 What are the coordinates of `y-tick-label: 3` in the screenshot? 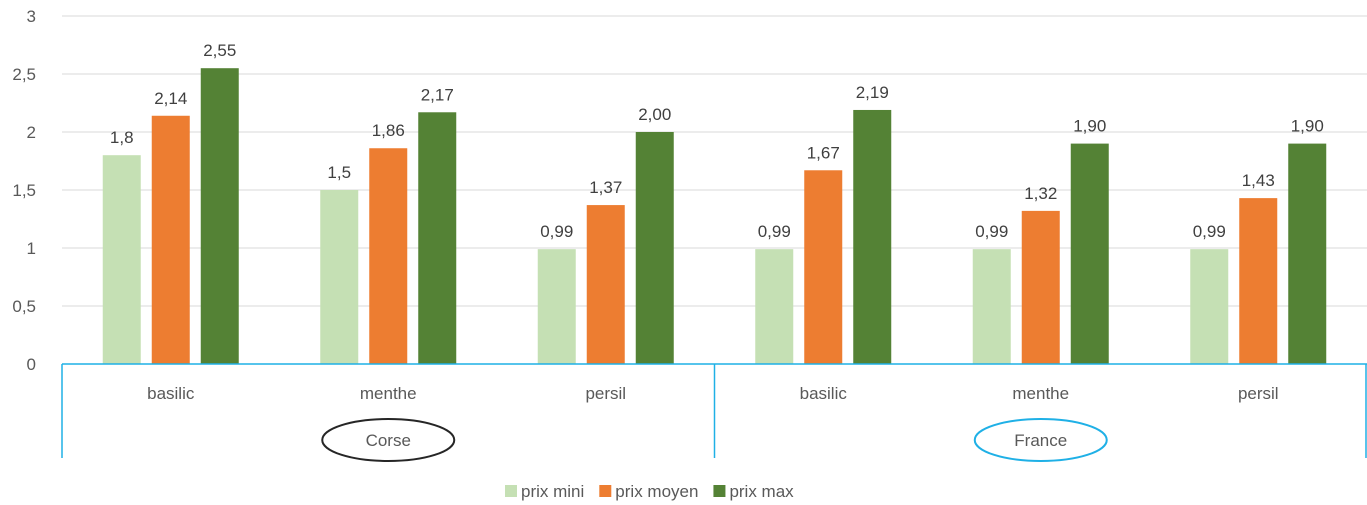 It's located at (31, 16).